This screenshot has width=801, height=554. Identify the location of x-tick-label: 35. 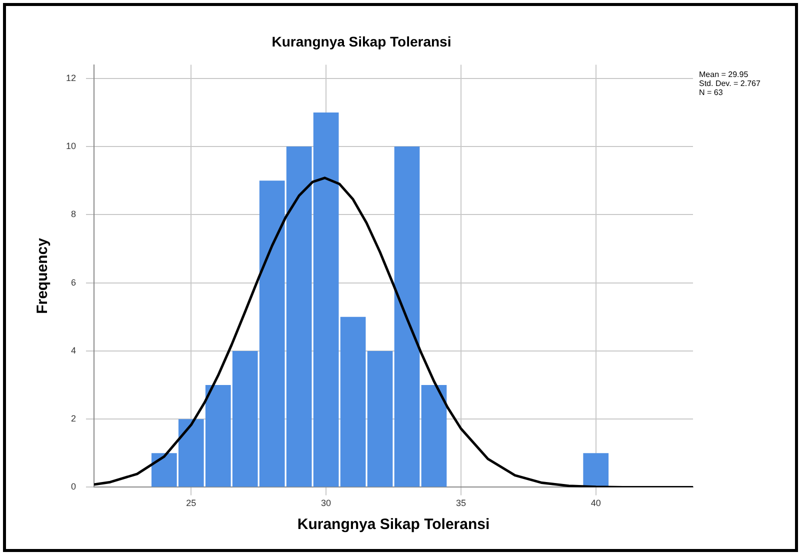
(461, 503).